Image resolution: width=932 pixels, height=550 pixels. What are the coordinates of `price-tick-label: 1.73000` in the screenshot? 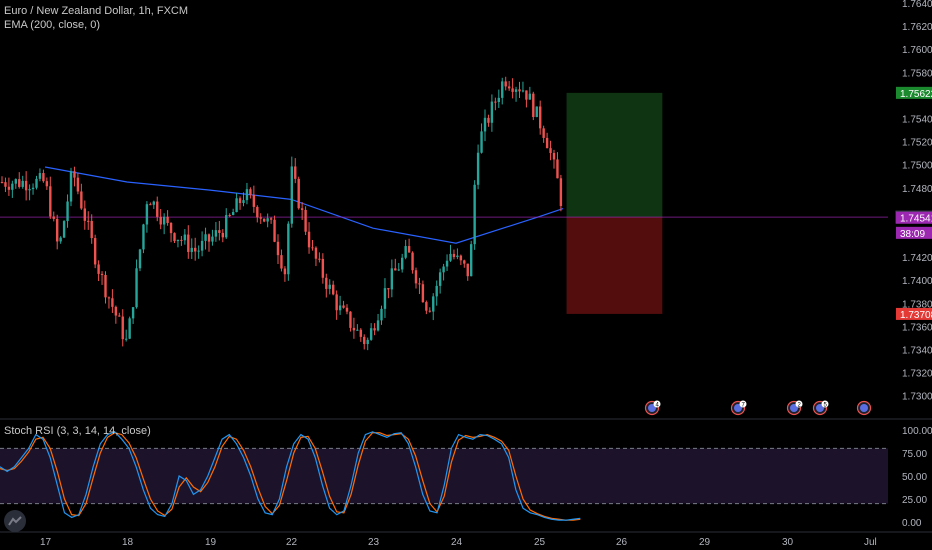 It's located at (917, 397).